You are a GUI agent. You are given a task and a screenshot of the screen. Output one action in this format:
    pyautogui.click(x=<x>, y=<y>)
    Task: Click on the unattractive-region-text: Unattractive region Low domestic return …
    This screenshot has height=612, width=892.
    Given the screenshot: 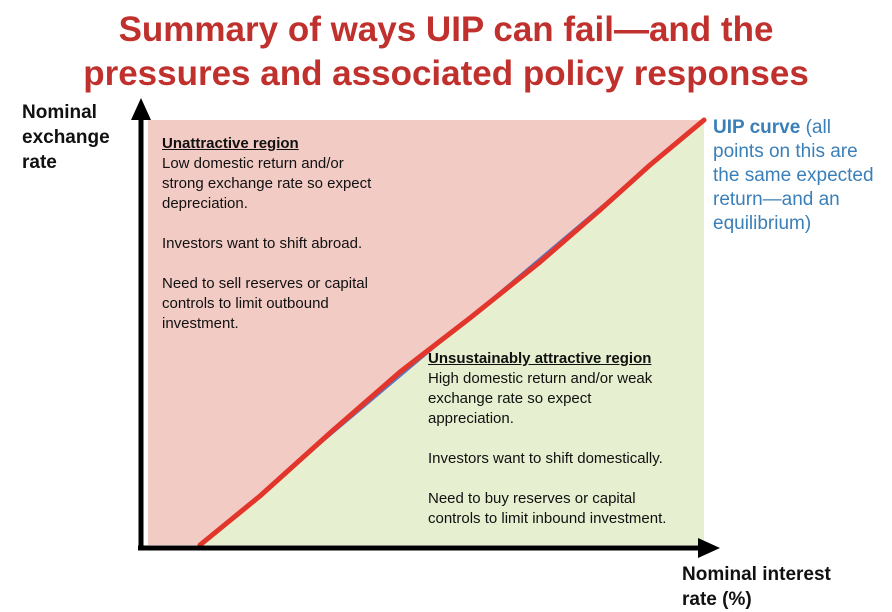 What is the action you would take?
    pyautogui.click(x=312, y=234)
    